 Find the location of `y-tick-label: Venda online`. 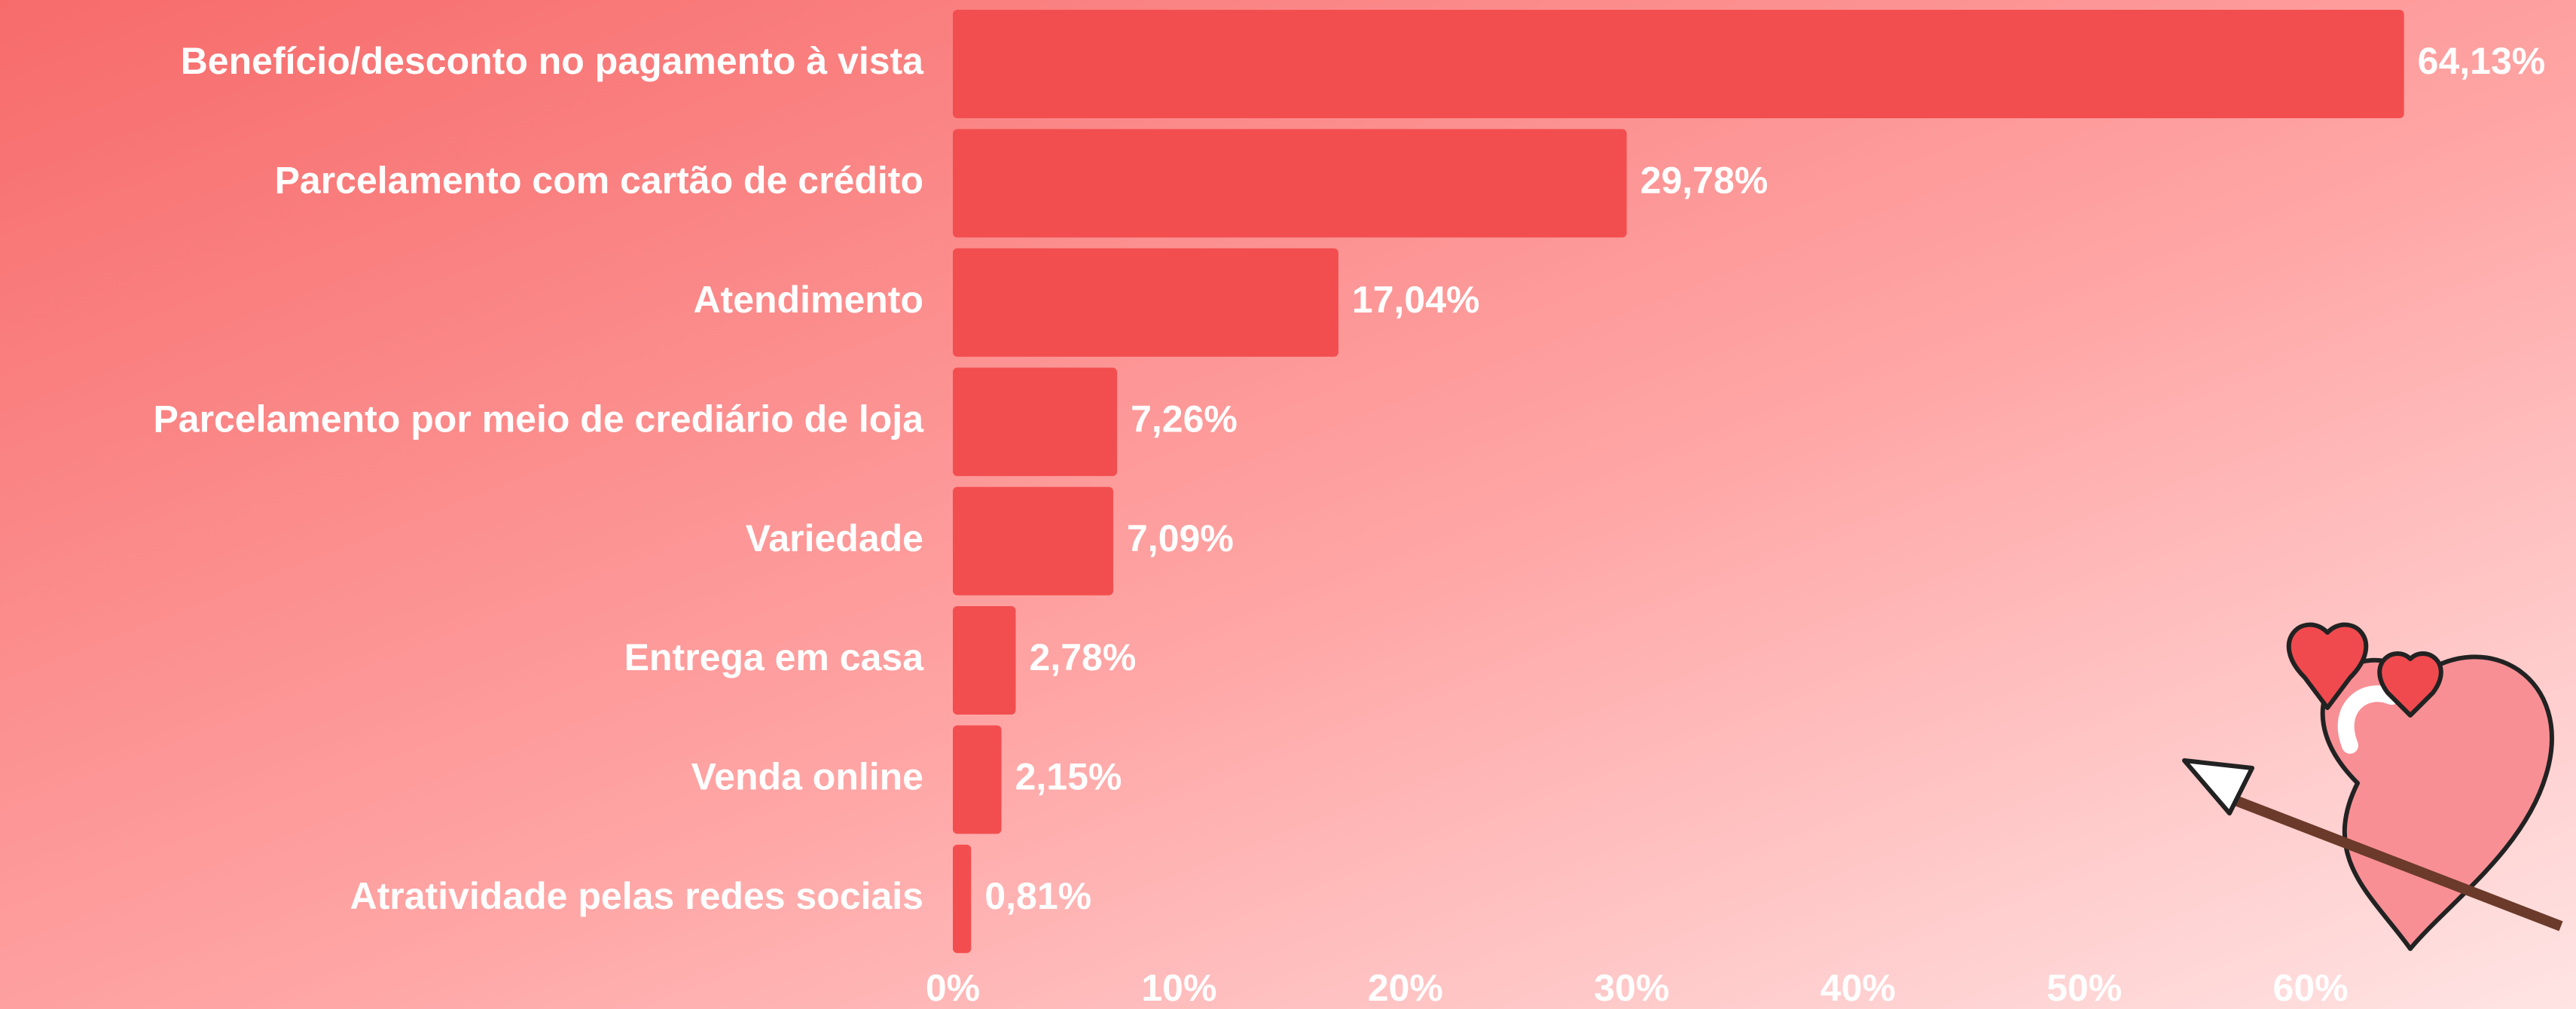

y-tick-label: Venda online is located at coordinates (807, 777).